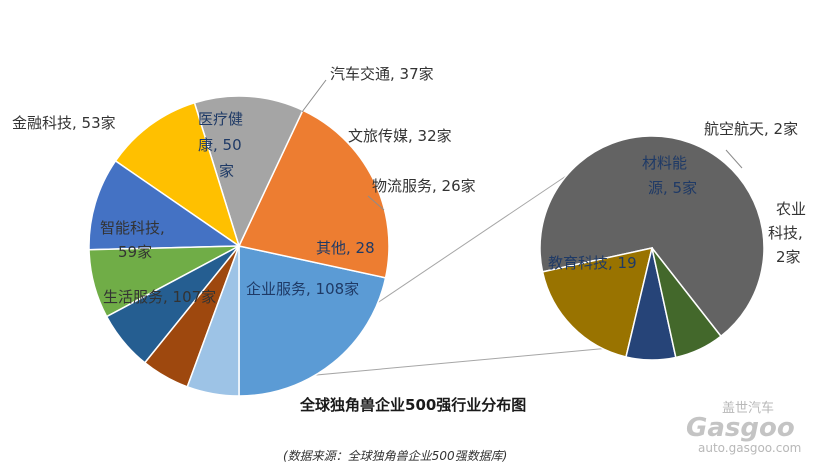 Image resolution: width=820 pixels, height=469 pixels. What do you see at coordinates (400, 136) in the screenshot?
I see `label-wenlv: 文旅传媒, 32家` at bounding box center [400, 136].